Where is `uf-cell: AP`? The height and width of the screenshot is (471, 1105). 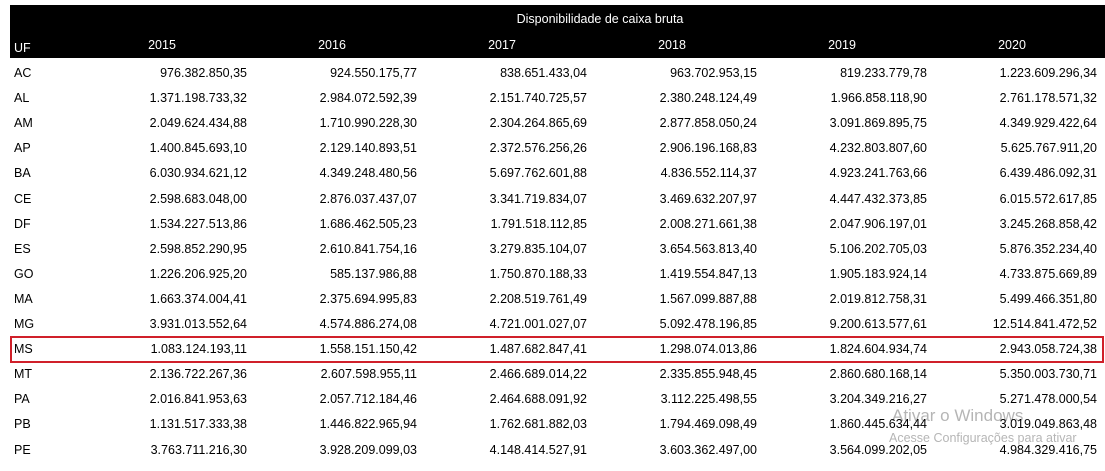
uf-cell: AP is located at coordinates (22, 148).